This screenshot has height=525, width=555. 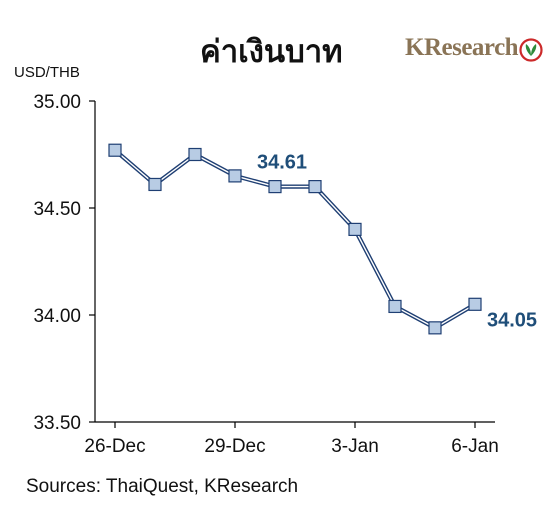 I want to click on y-axis-label: USD/THB, so click(x=47, y=72).